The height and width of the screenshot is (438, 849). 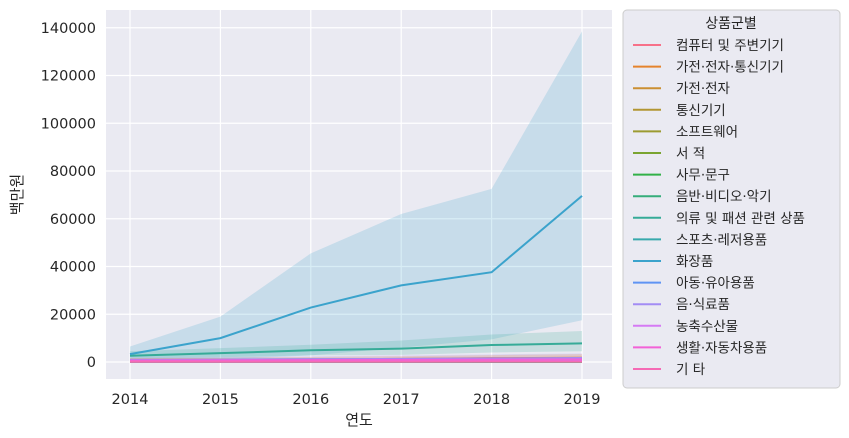 What do you see at coordinates (701, 111) in the screenshot?
I see `legend-label: 통신기기` at bounding box center [701, 111].